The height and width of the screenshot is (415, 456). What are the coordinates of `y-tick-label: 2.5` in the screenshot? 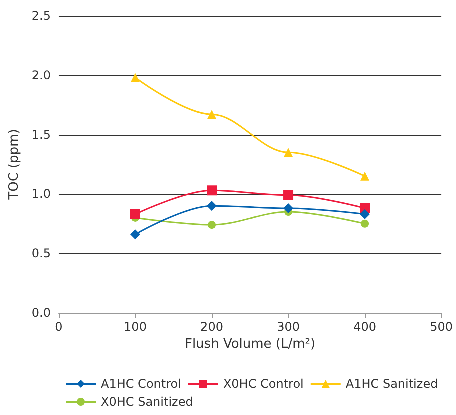 It's located at (41, 16).